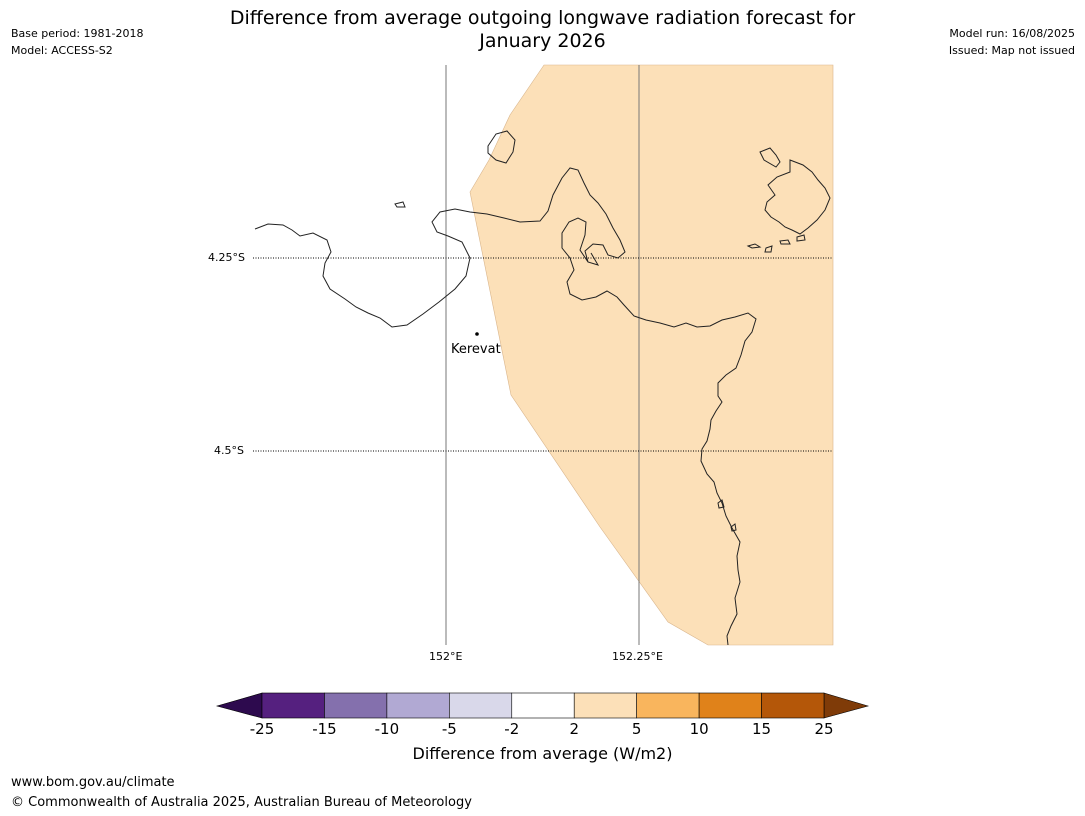 Image resolution: width=1085 pixels, height=816 pixels. Describe the element at coordinates (229, 450) in the screenshot. I see `lat-label-4-5: 4.5°S` at that location.